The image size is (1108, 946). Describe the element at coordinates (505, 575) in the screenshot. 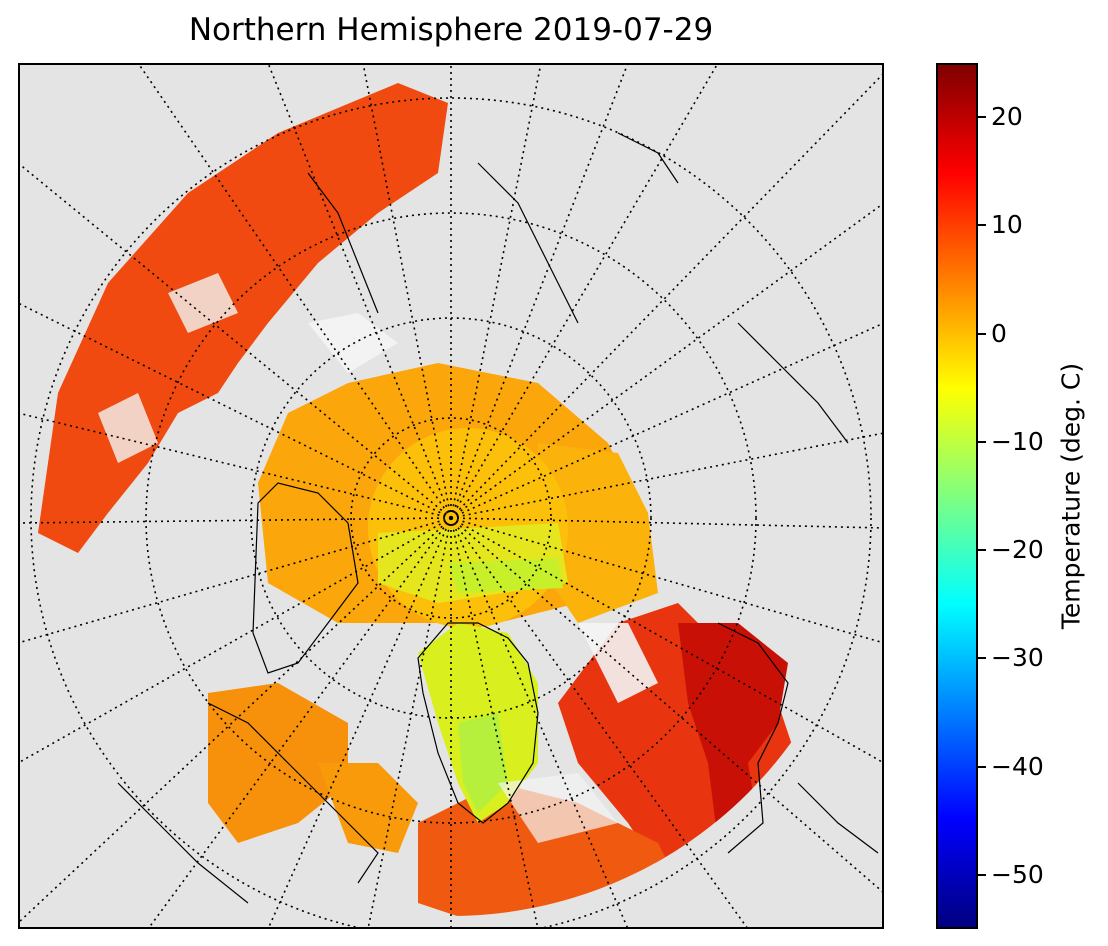

I see `pole-green-streak` at that location.